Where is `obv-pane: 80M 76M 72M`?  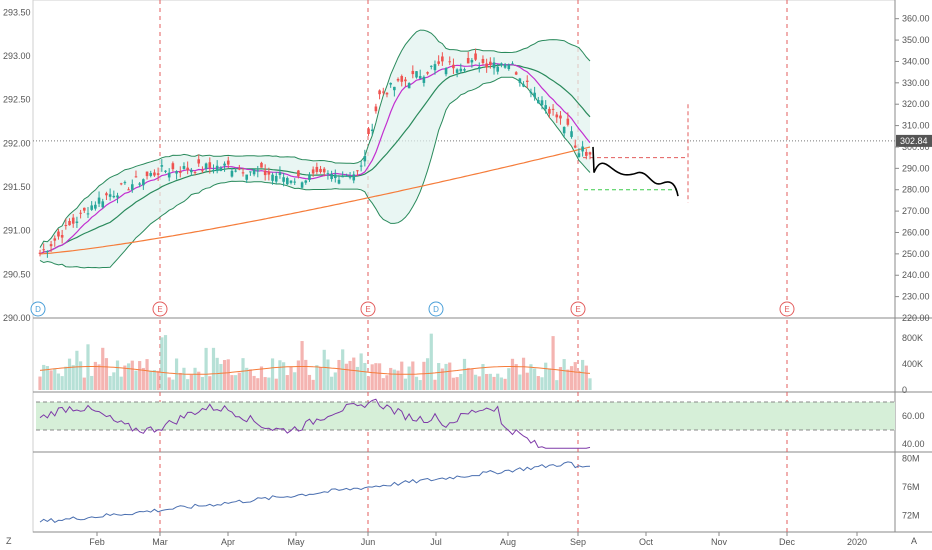 obv-pane: 80M 76M 72M is located at coordinates (479, 489).